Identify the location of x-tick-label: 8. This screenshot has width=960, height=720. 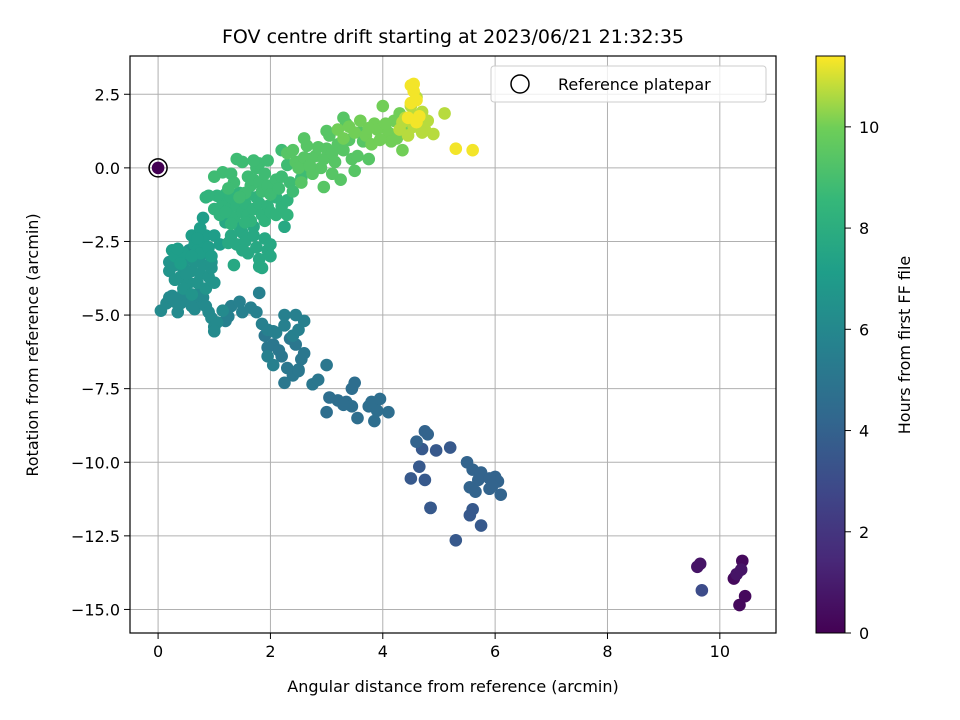
(607, 651).